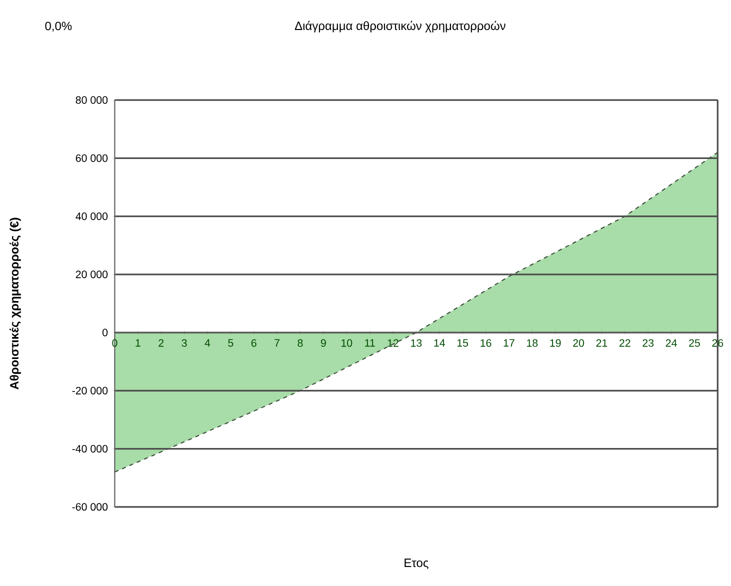 The image size is (731, 586). Describe the element at coordinates (486, 343) in the screenshot. I see `x-tick-label: 16` at that location.